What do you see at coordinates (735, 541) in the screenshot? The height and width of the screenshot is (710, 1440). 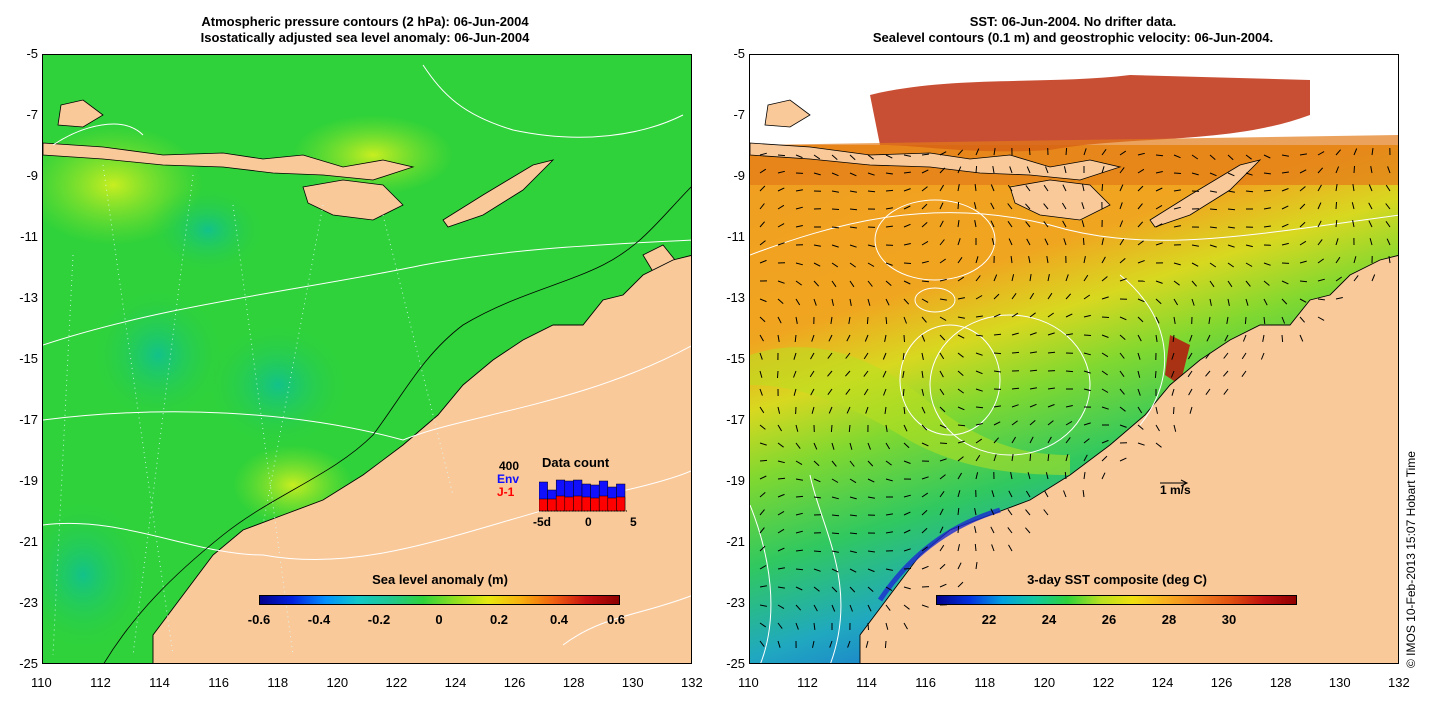 I see `right-y-tick-label: -21` at bounding box center [735, 541].